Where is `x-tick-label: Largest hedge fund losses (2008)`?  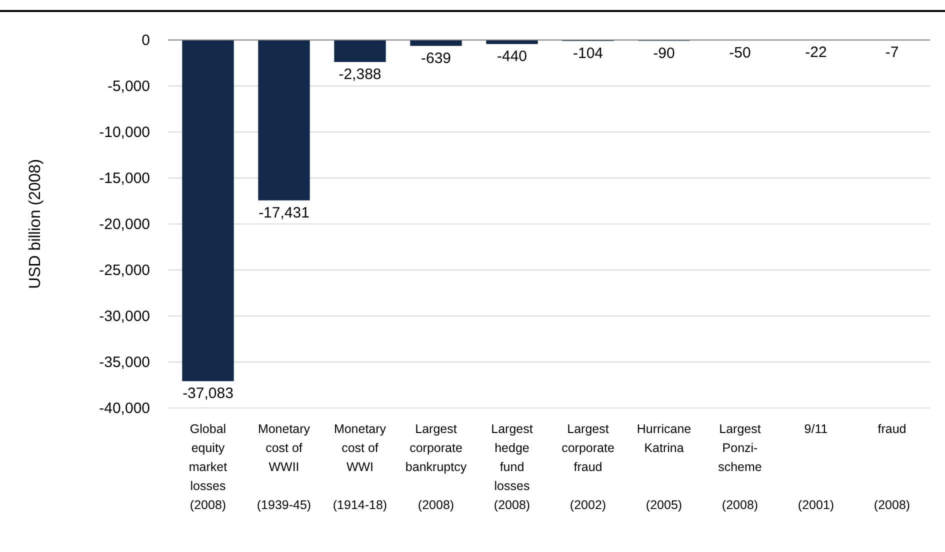 x-tick-label: Largest hedge fund losses (2008) is located at coordinates (512, 467).